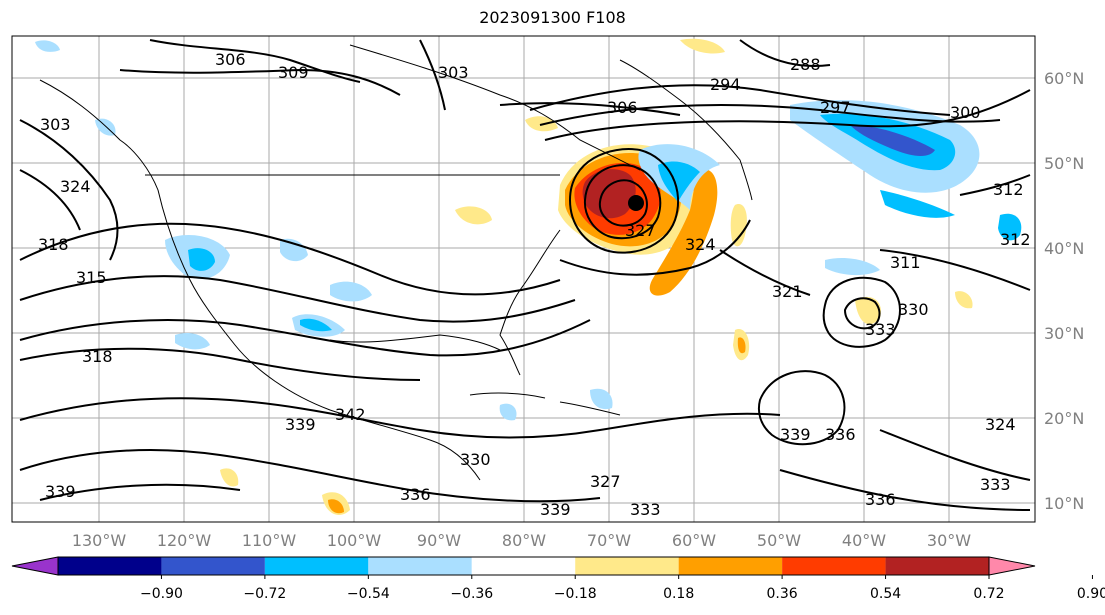 The height and width of the screenshot is (615, 1105). Describe the element at coordinates (545, 404) in the screenshot. I see `caribbean-islands` at that location.